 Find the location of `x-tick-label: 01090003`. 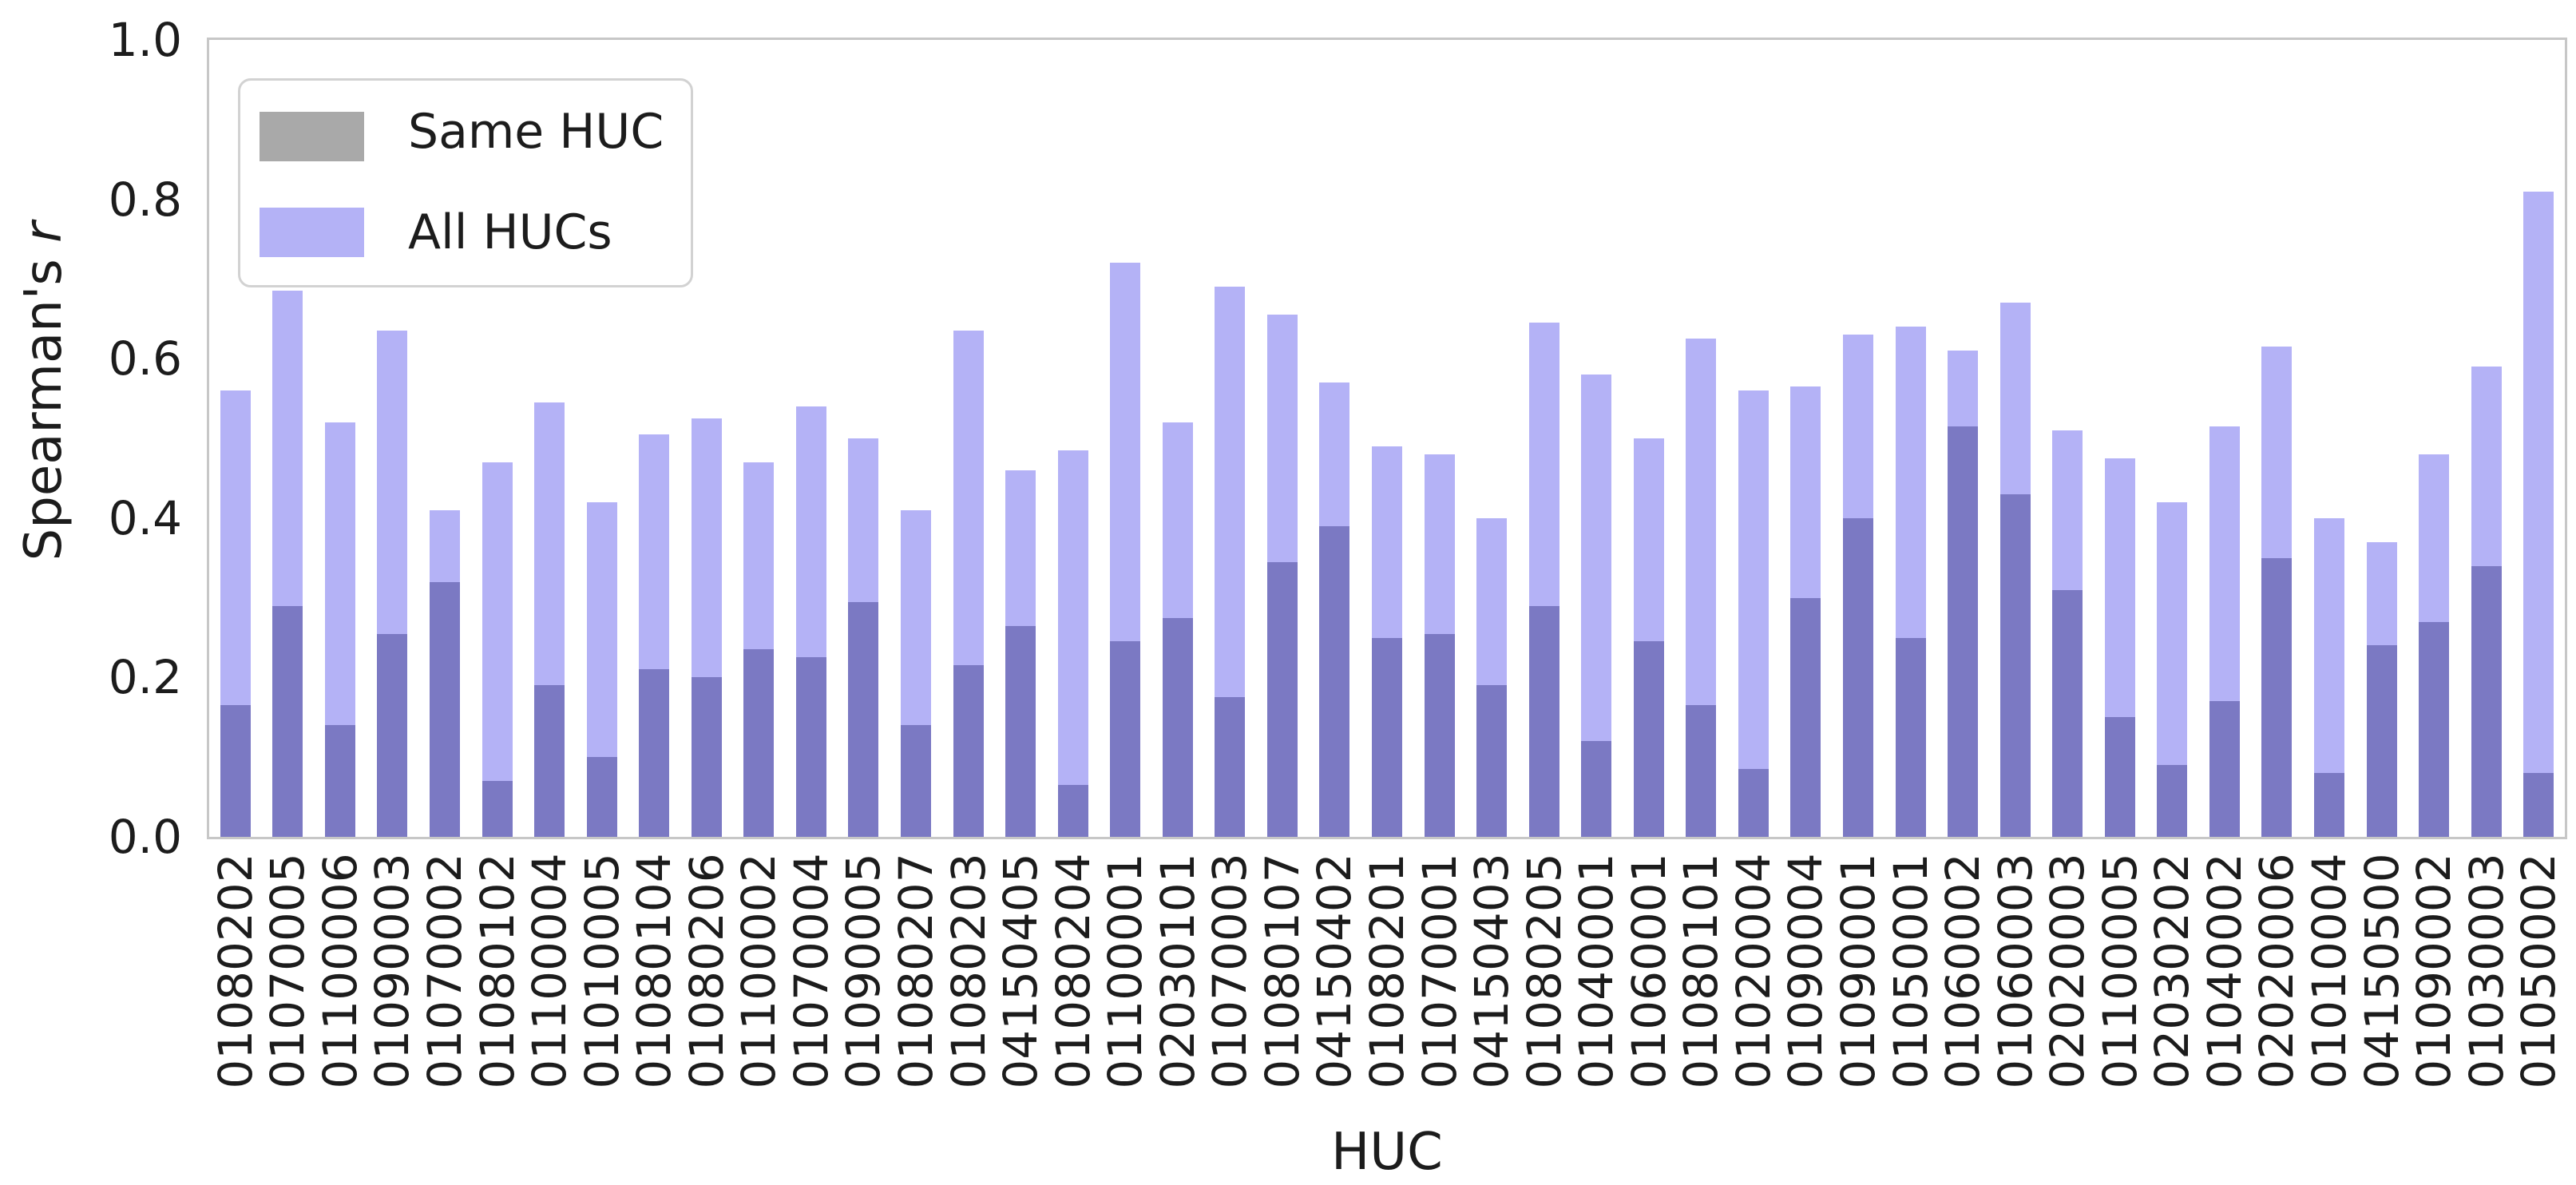

x-tick-label: 01090003 is located at coordinates (392, 971).